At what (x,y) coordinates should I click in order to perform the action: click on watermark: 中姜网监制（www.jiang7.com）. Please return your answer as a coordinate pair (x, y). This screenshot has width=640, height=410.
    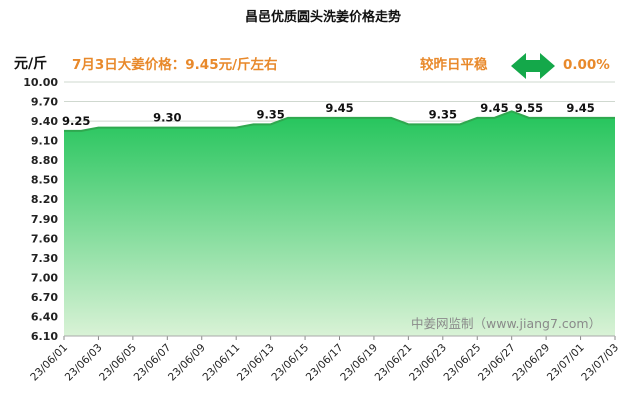
    Looking at the image, I should click on (506, 323).